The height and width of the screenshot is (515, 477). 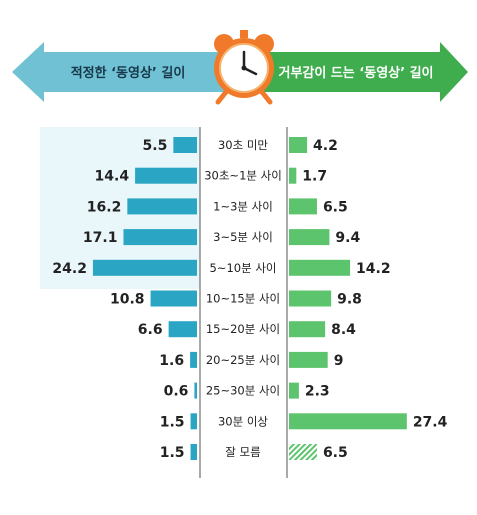 I want to click on category-label: 15~20분 사이, so click(x=243, y=329).